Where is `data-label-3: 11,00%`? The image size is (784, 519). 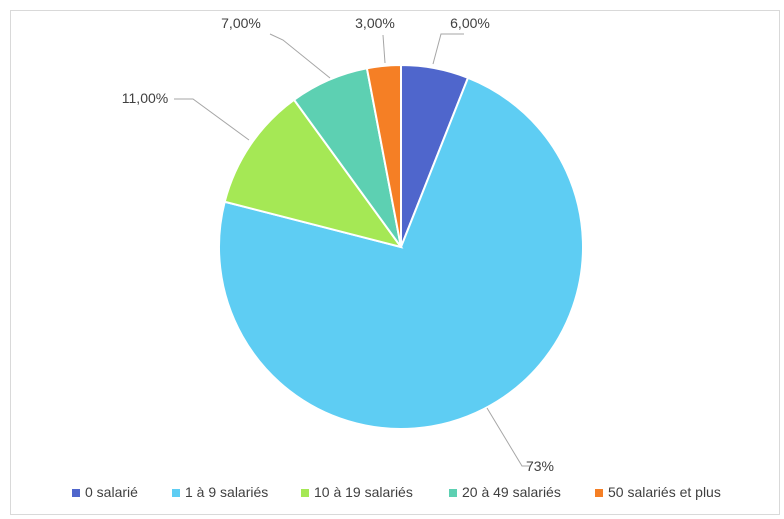 data-label-3: 11,00% is located at coordinates (145, 98).